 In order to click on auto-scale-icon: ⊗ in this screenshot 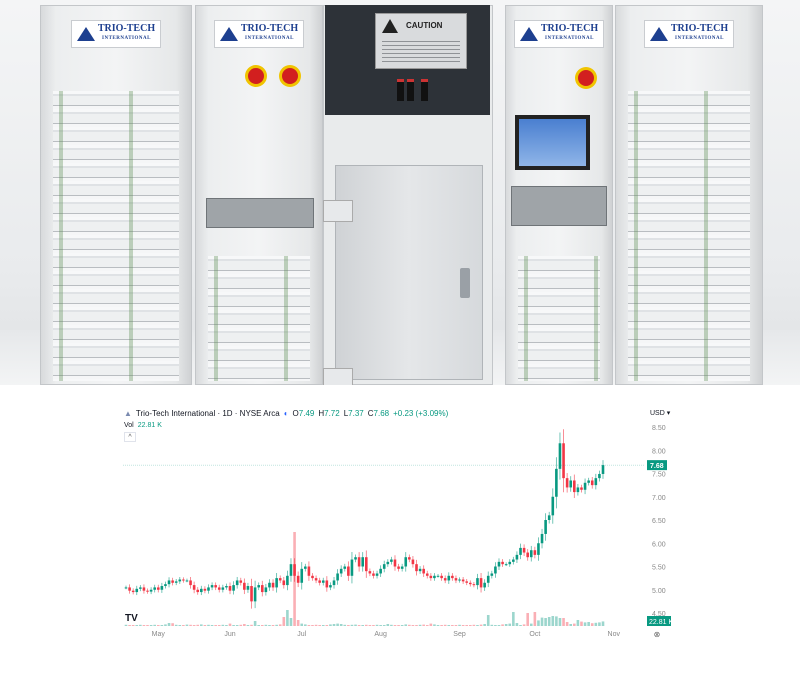, I will do `click(657, 634)`.